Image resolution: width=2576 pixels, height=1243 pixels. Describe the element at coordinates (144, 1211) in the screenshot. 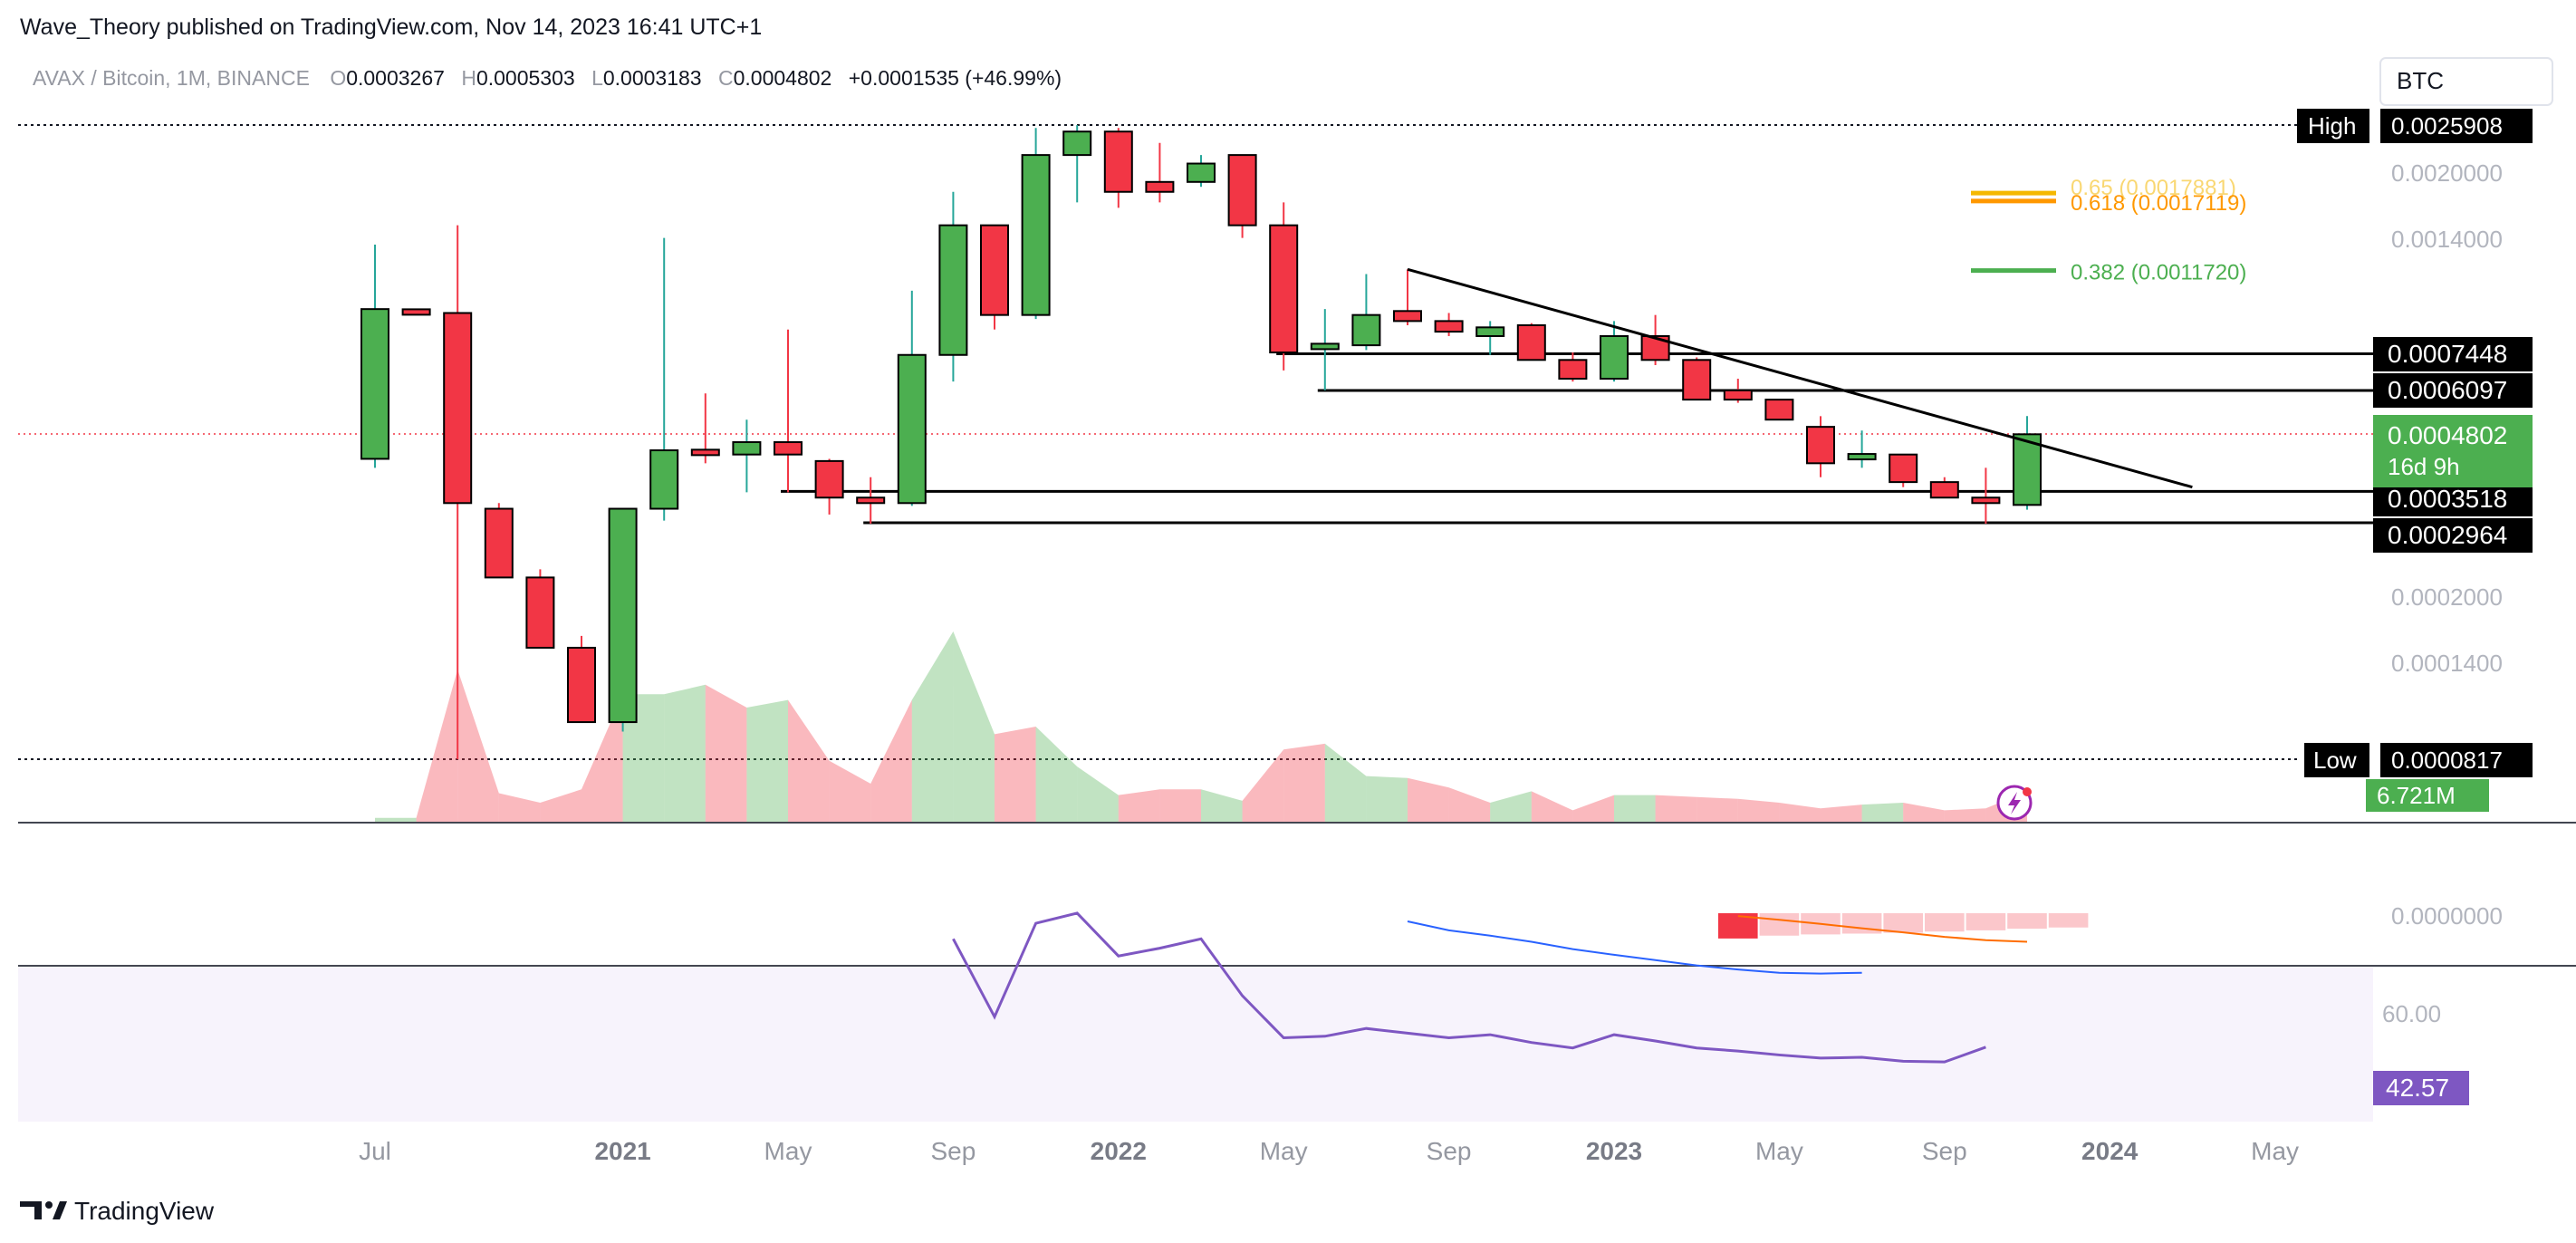

I see `footer-brand: TradingView` at that location.